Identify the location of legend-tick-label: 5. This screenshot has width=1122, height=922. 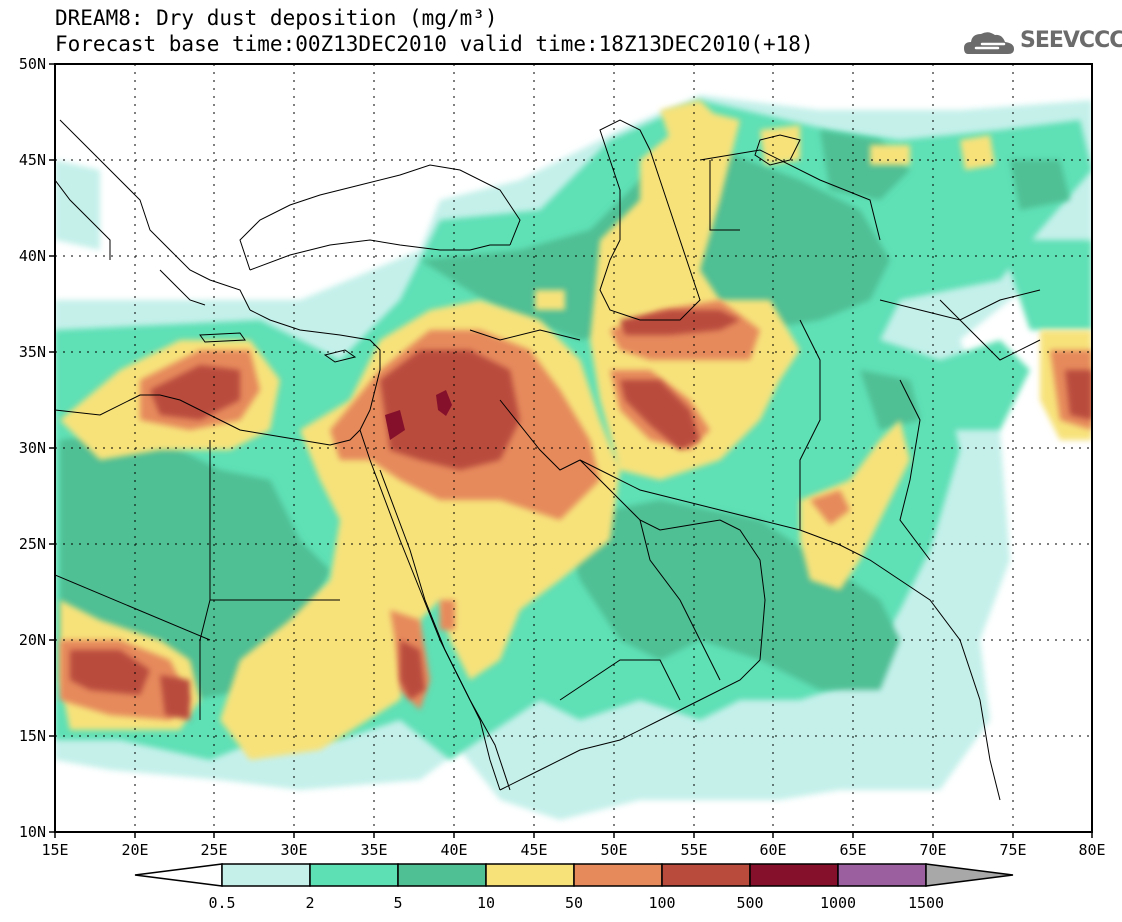
(397, 903).